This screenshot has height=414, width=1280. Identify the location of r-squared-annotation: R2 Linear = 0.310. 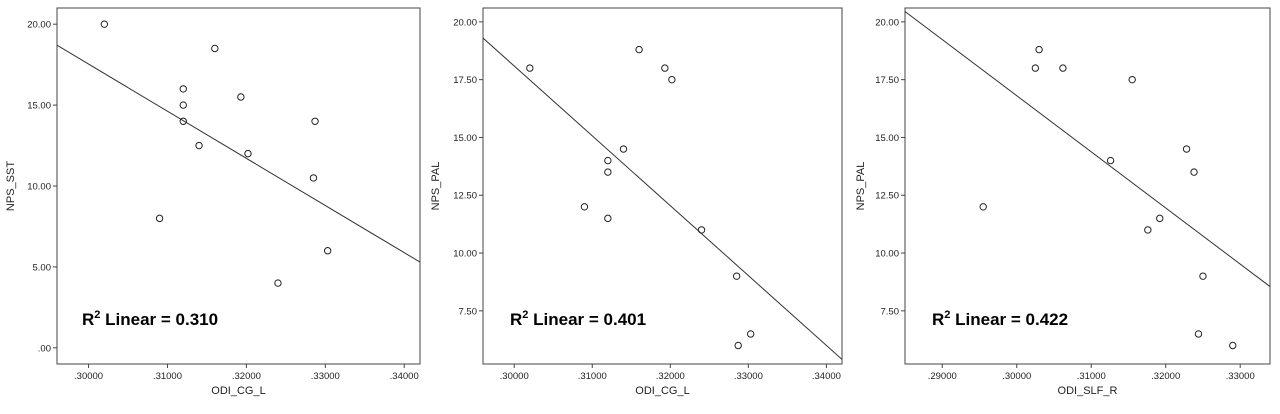
(150, 319).